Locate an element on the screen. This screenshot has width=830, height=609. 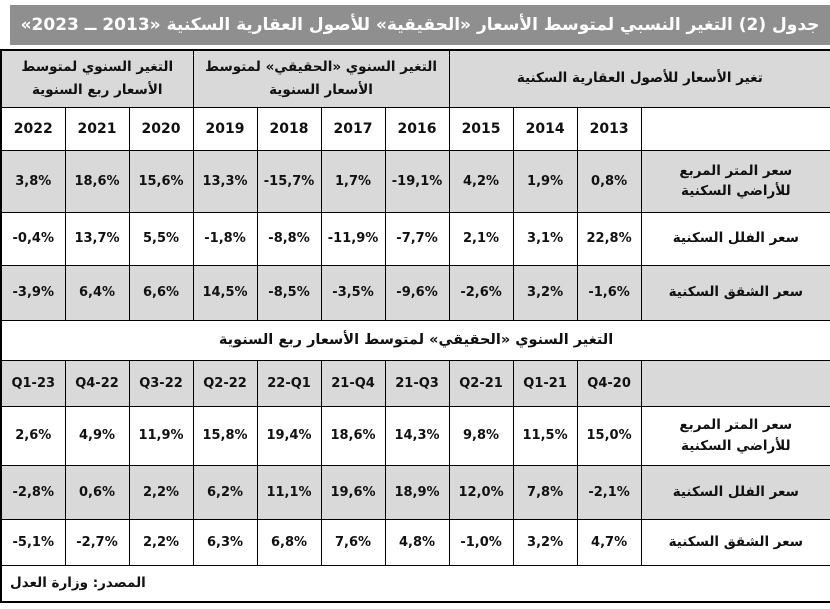
data-cell: 4,7% is located at coordinates (609, 542).